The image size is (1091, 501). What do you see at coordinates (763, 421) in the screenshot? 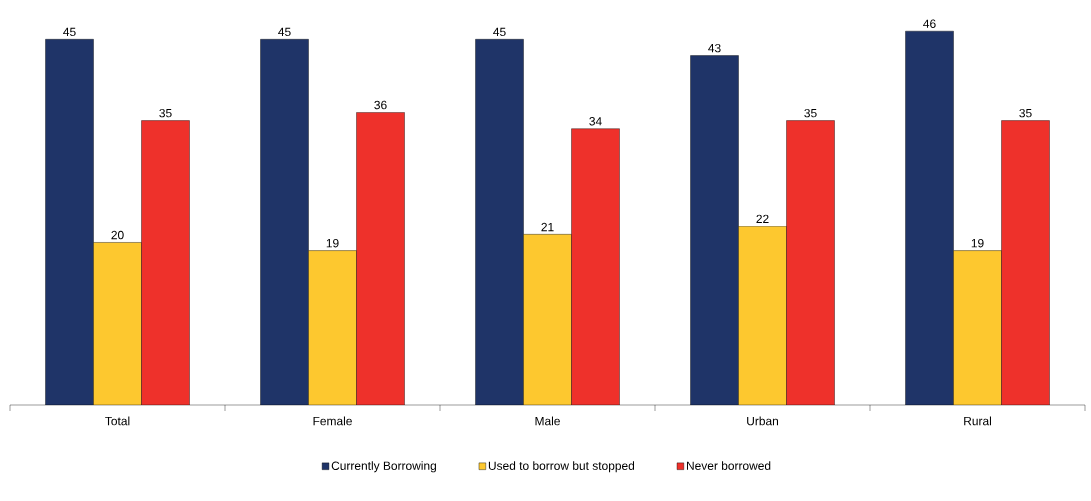
I see `x-tick-label: Urban` at bounding box center [763, 421].